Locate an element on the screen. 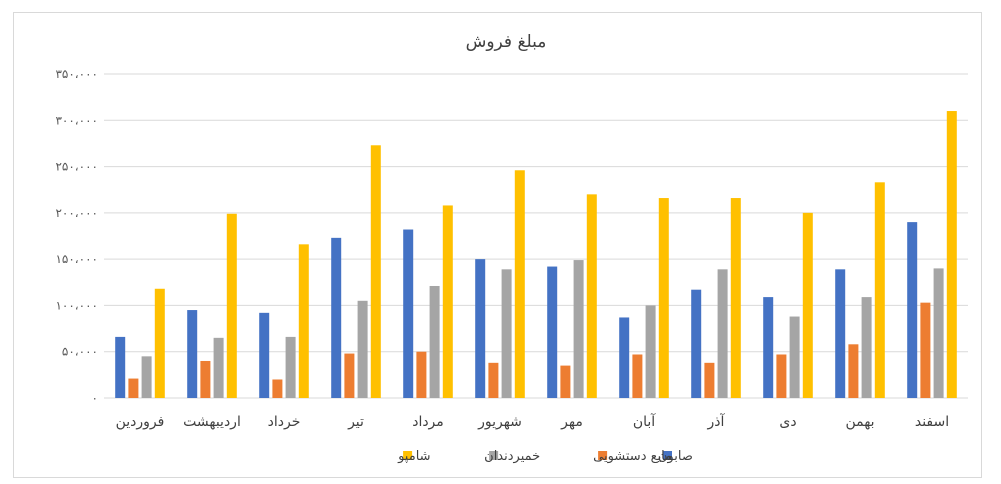 The height and width of the screenshot is (484, 1001). y-tick-label: ۳۰۰،۰۰۰ is located at coordinates (76, 120).